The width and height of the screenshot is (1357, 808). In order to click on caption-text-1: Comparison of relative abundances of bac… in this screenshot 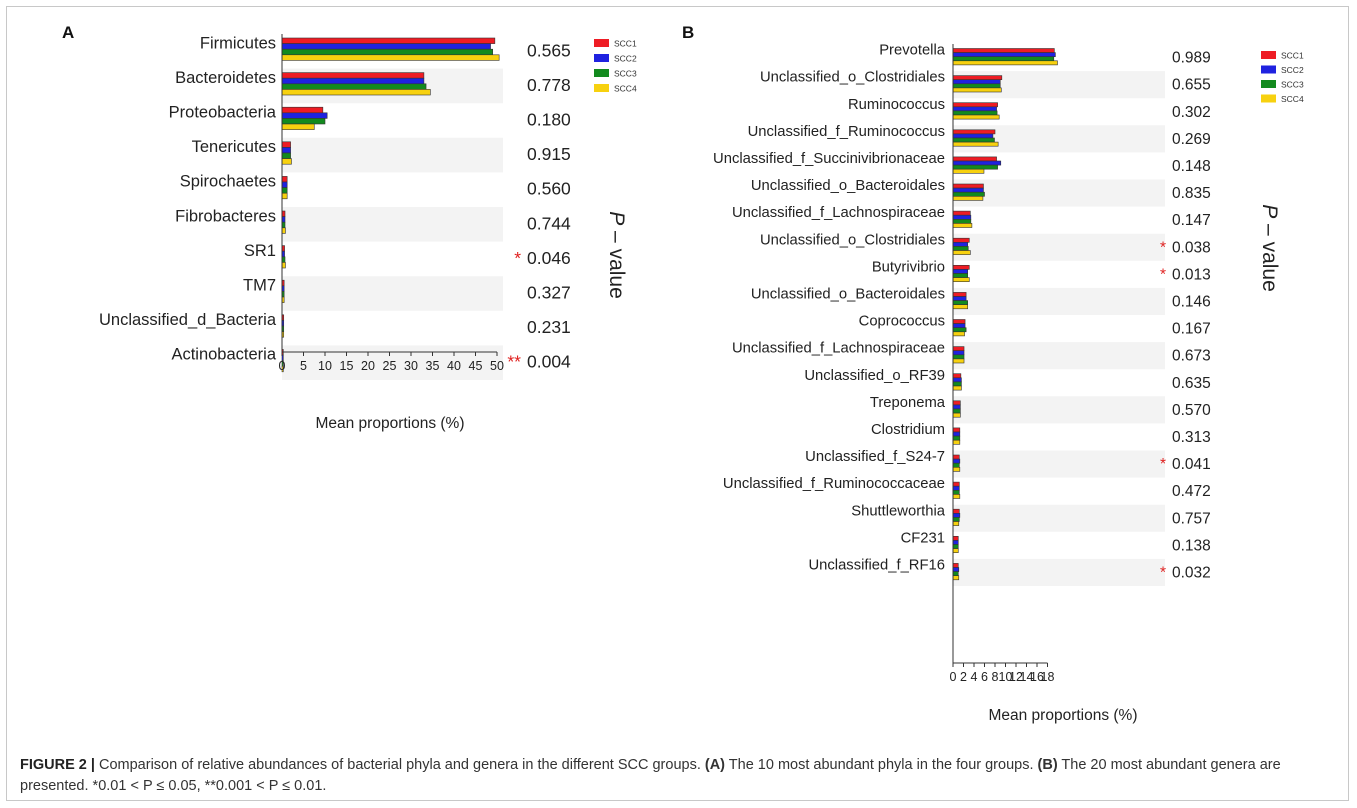, I will do `click(399, 765)`.